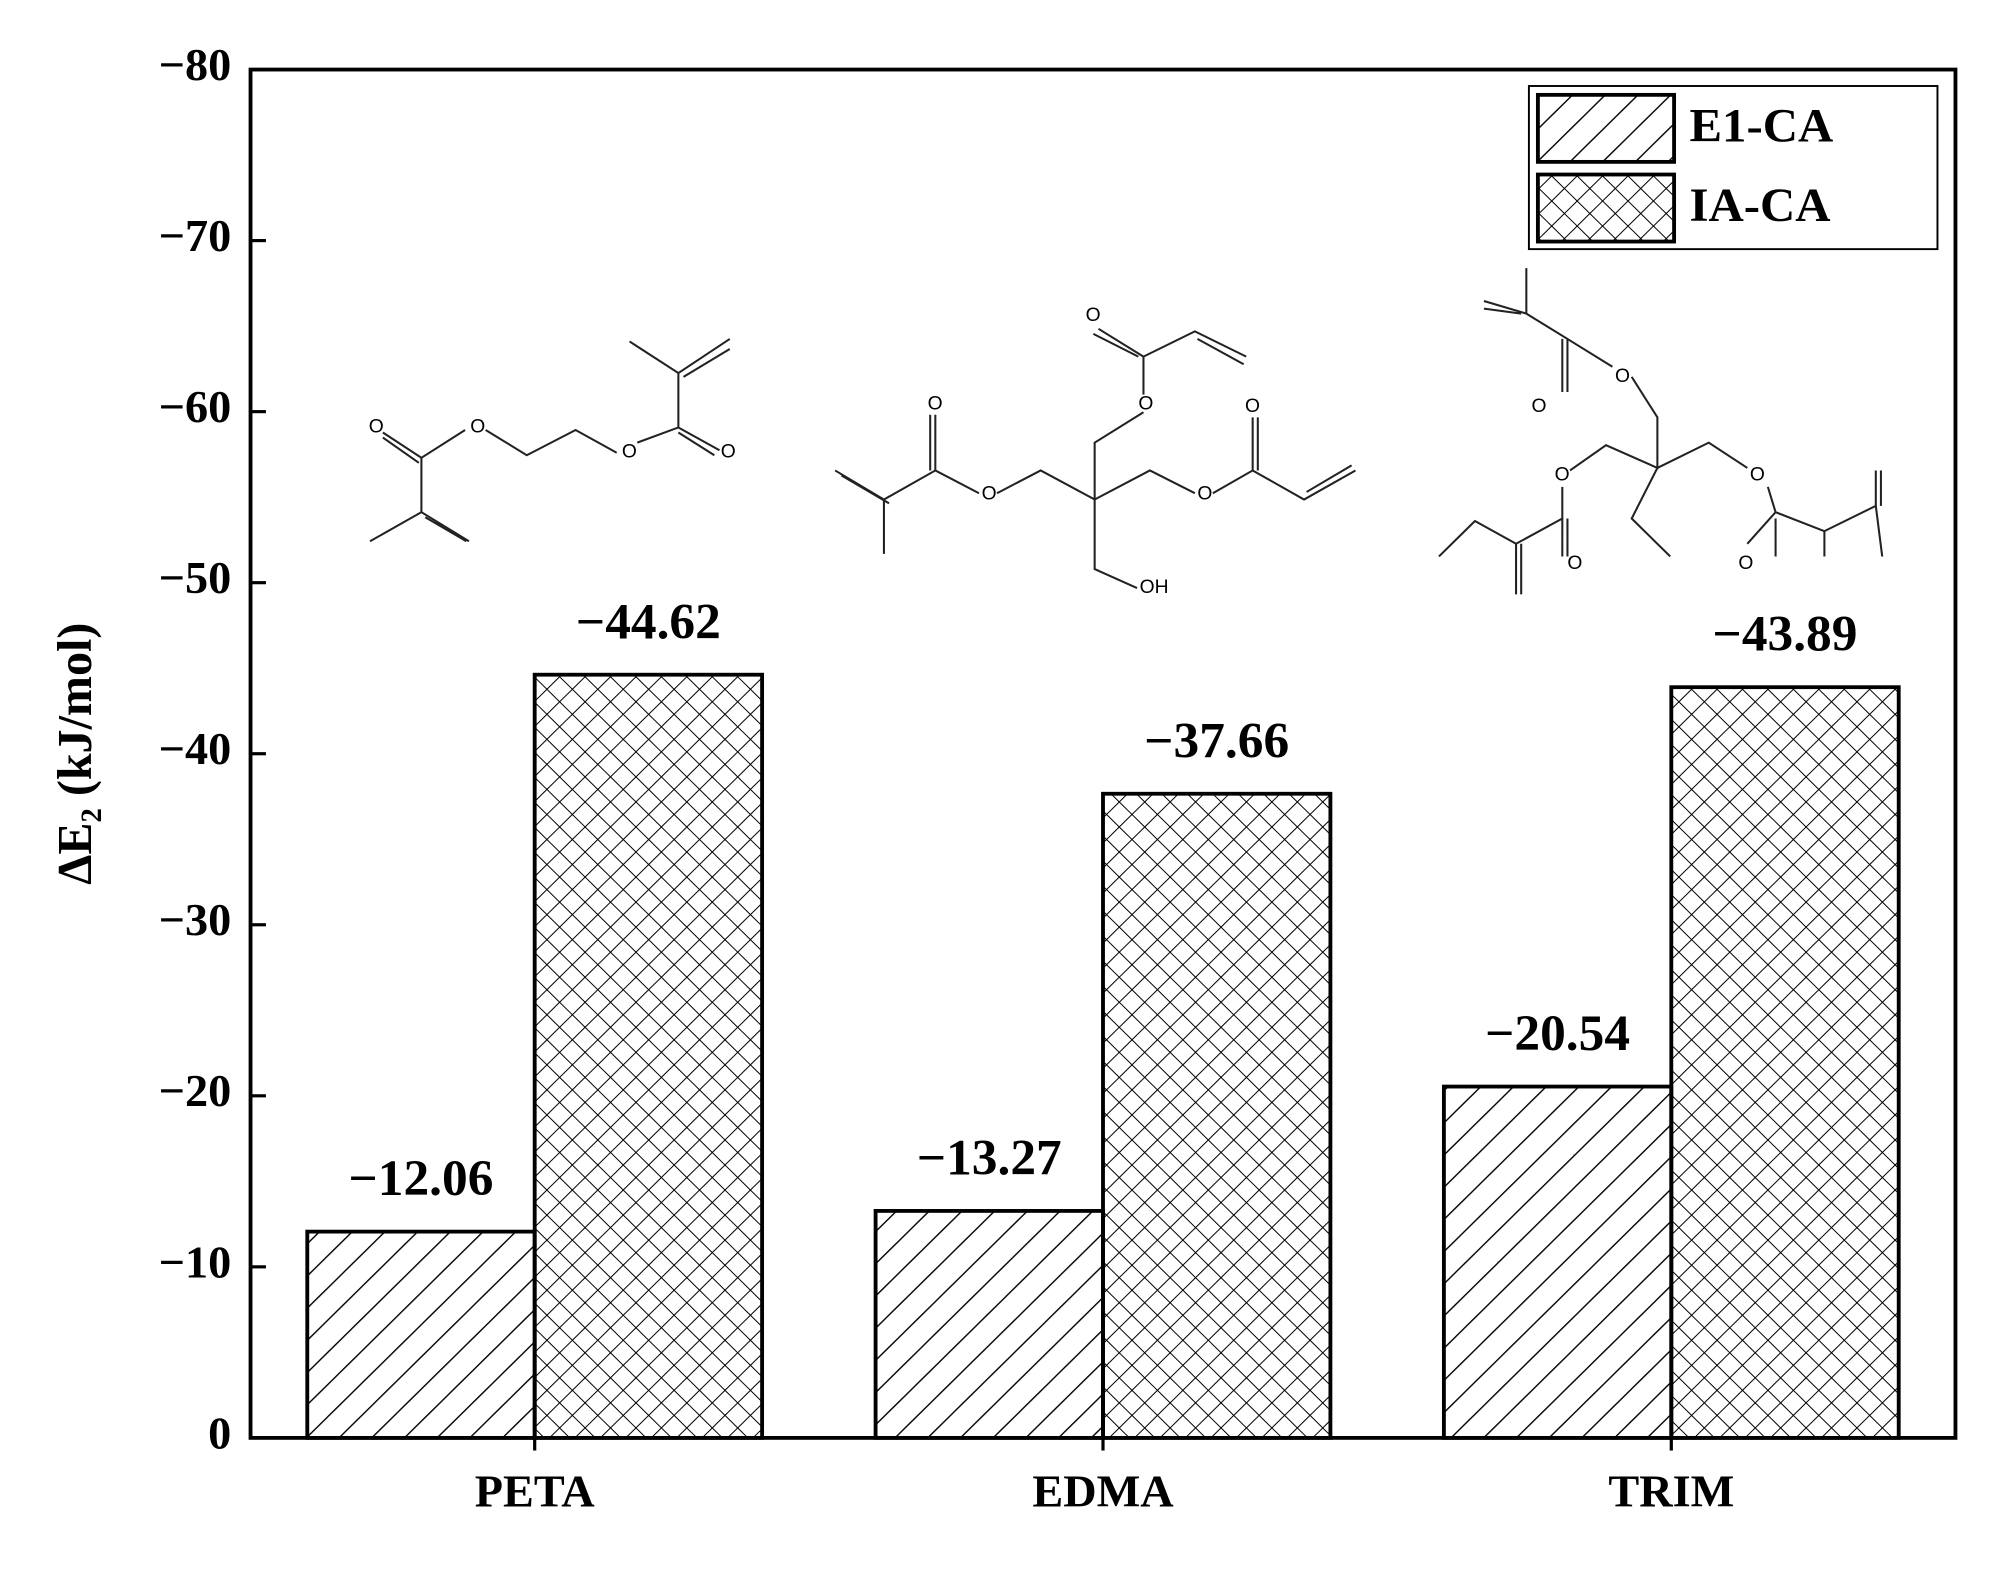 The width and height of the screenshot is (1994, 1577). What do you see at coordinates (1102, 1491) in the screenshot?
I see `x-tick-label: EDMA` at bounding box center [1102, 1491].